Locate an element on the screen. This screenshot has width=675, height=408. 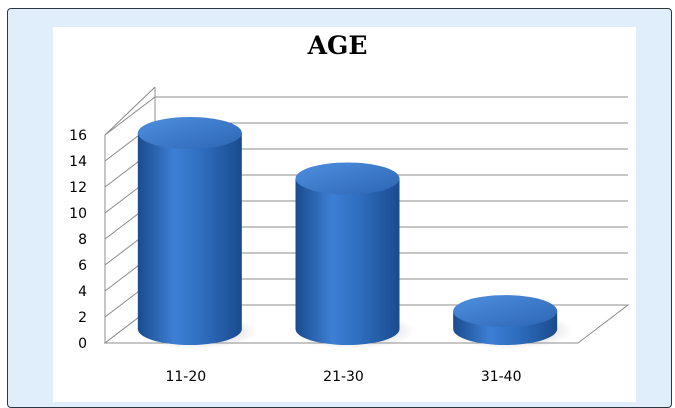
y-tick-label: 0 is located at coordinates (82, 344).